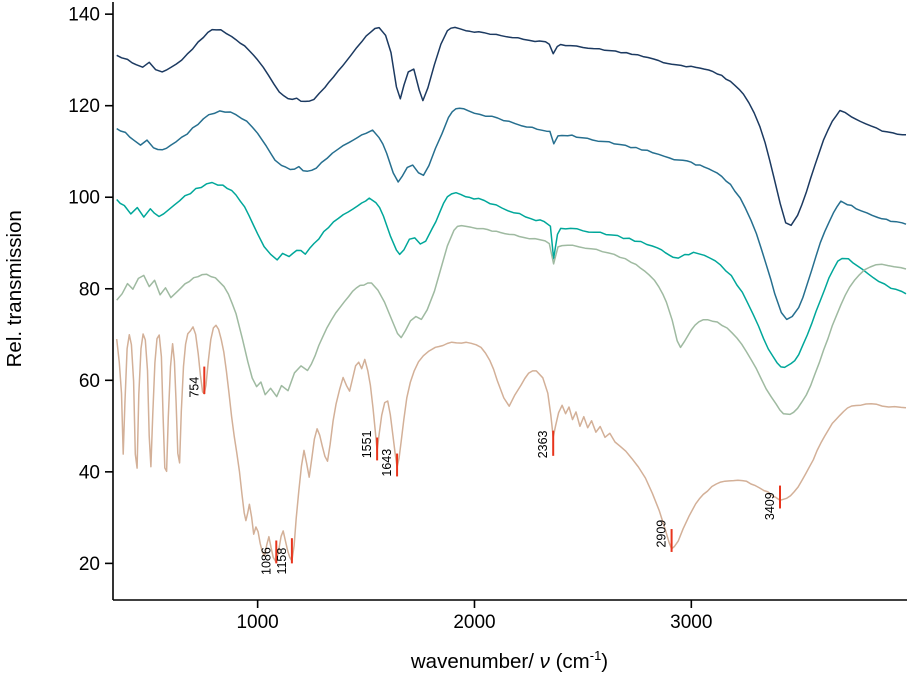 The image size is (908, 686). What do you see at coordinates (194, 387) in the screenshot?
I see `peak-label-754: 754` at bounding box center [194, 387].